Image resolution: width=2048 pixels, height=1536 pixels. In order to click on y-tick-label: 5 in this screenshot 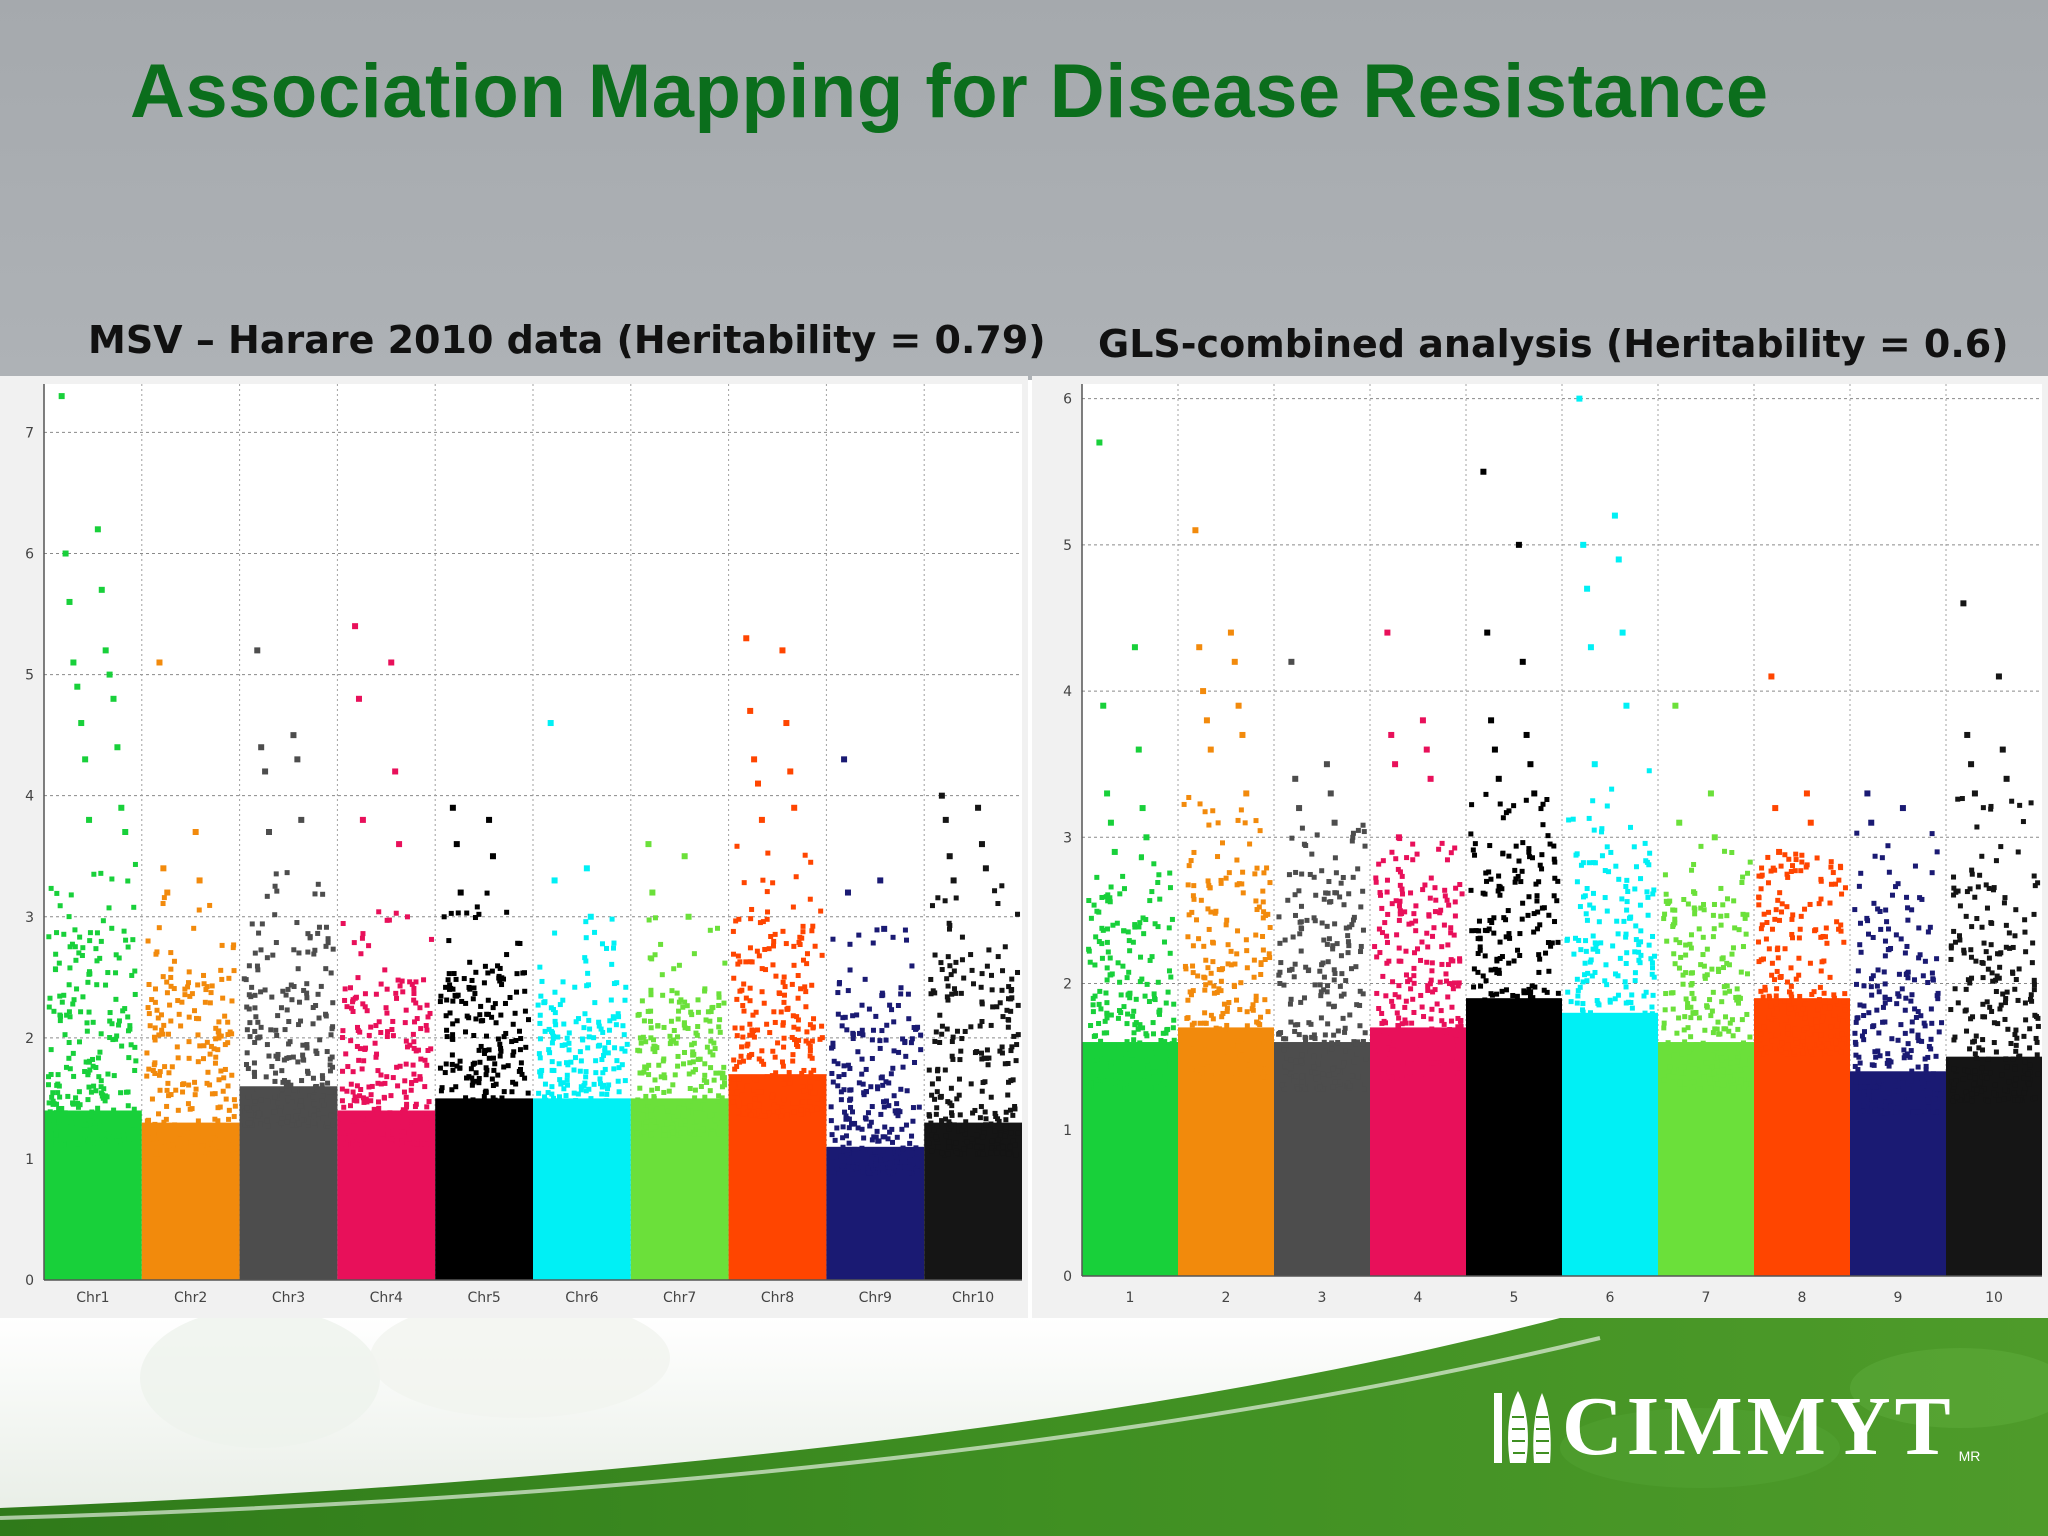, I will do `click(29, 676)`.